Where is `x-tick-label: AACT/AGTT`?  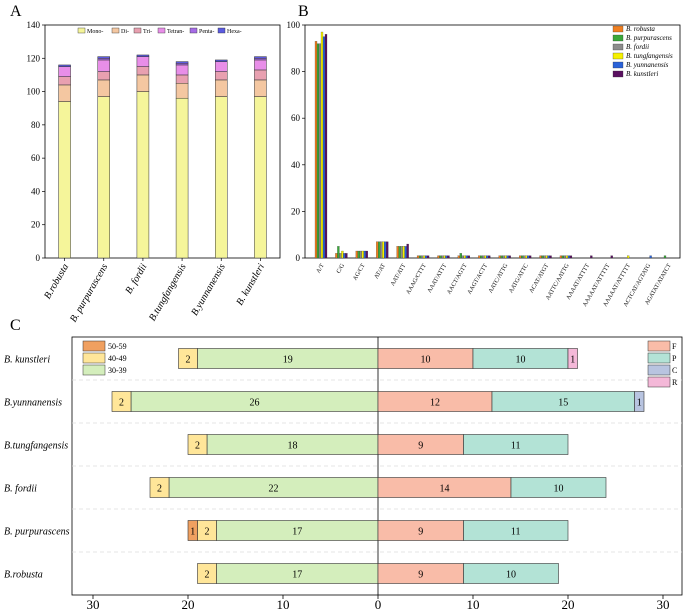 x-tick-label: AACT/AGTT is located at coordinates (457, 279).